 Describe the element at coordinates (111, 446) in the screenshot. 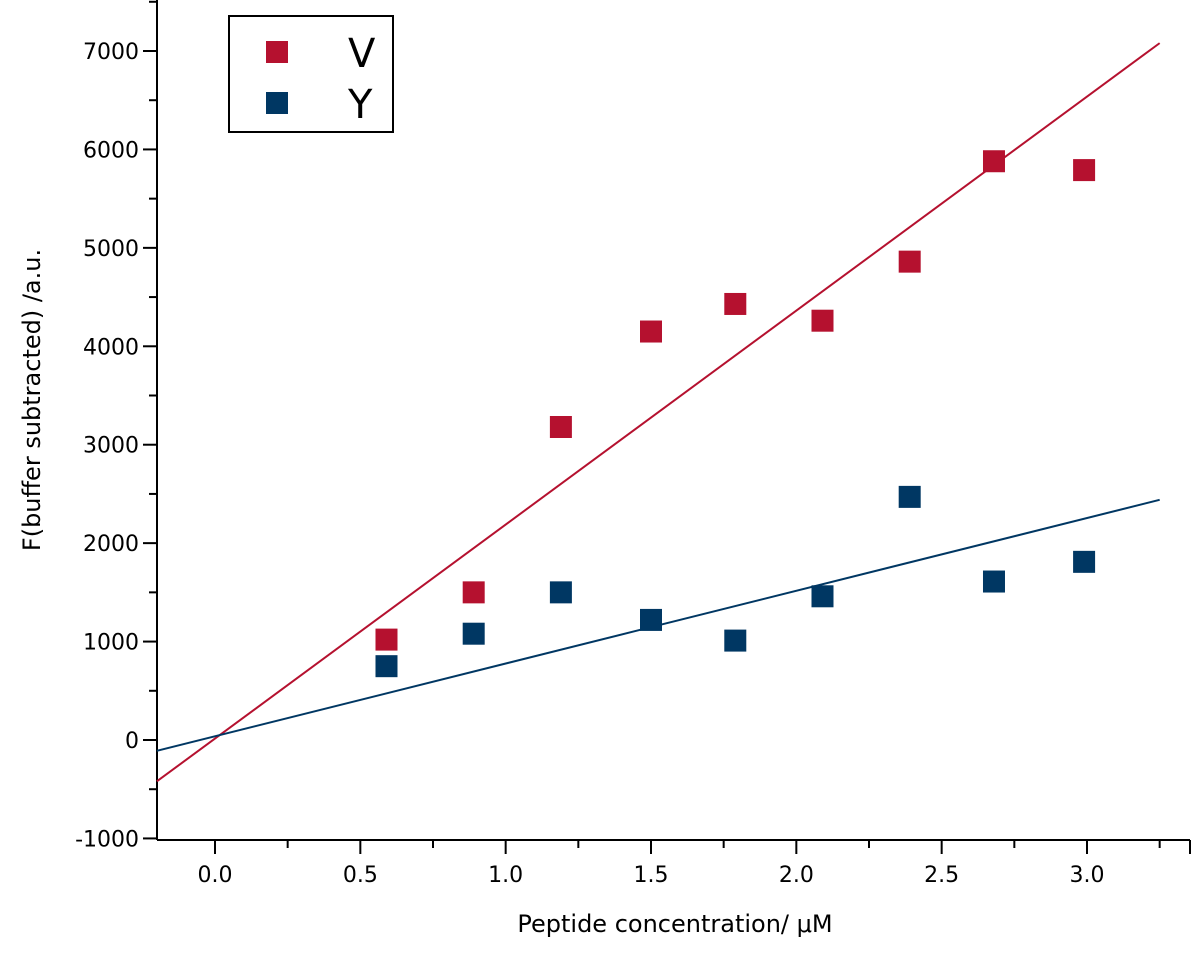

I see `y-tick-label: 3000` at that location.